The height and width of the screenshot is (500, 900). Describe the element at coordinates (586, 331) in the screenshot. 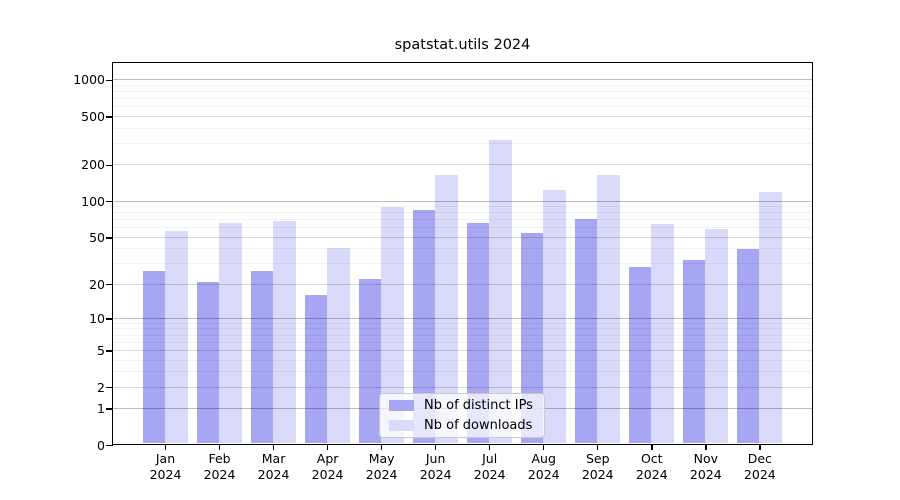

I see `bar-ips-sep` at that location.